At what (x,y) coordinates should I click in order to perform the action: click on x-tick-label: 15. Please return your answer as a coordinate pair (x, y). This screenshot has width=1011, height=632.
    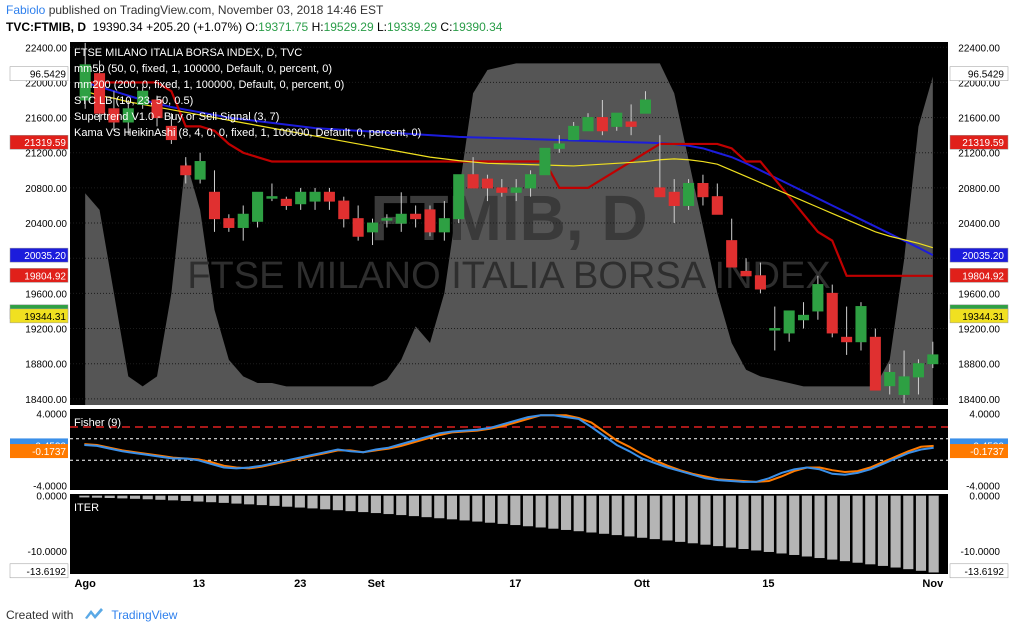
    Looking at the image, I should click on (768, 584).